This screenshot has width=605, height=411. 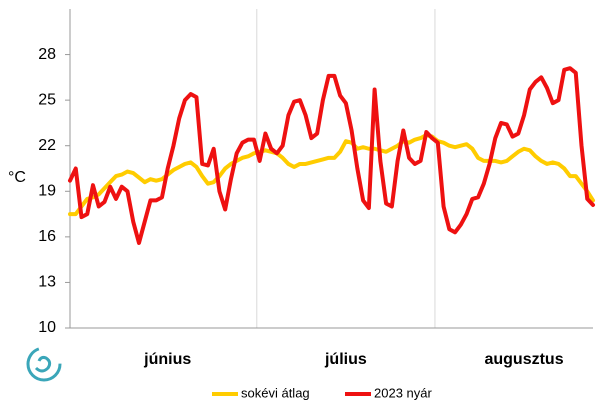 What do you see at coordinates (47, 327) in the screenshot?
I see `y-tick-label: 10` at bounding box center [47, 327].